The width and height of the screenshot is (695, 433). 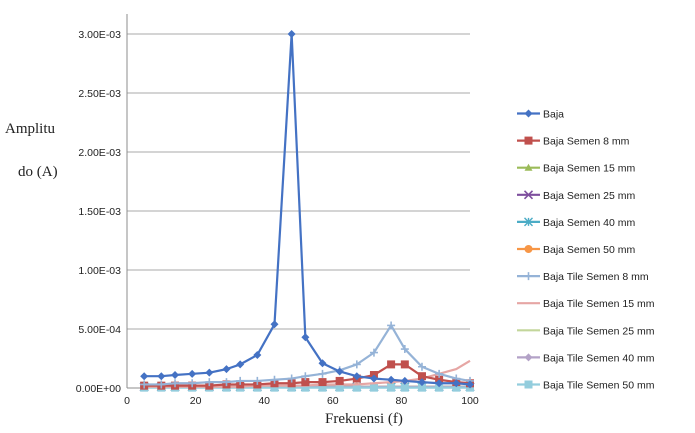 What do you see at coordinates (127, 401) in the screenshot?
I see `x-tick-label: 0` at bounding box center [127, 401].